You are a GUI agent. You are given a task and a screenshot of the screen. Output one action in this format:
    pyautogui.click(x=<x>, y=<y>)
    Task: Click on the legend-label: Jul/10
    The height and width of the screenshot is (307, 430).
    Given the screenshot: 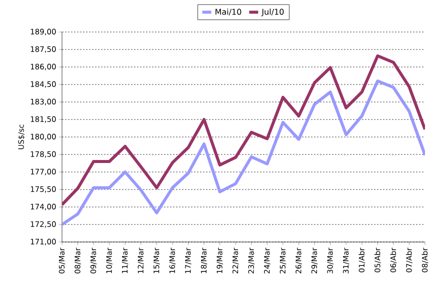 What is the action you would take?
    pyautogui.click(x=272, y=12)
    